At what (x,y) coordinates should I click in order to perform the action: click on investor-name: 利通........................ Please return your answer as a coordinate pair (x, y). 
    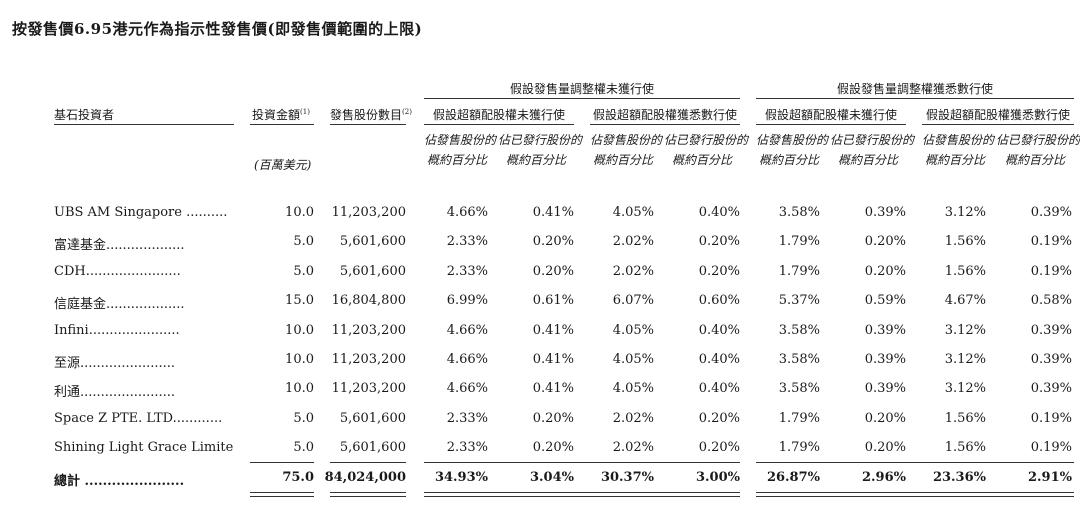
    Looking at the image, I should click on (115, 392).